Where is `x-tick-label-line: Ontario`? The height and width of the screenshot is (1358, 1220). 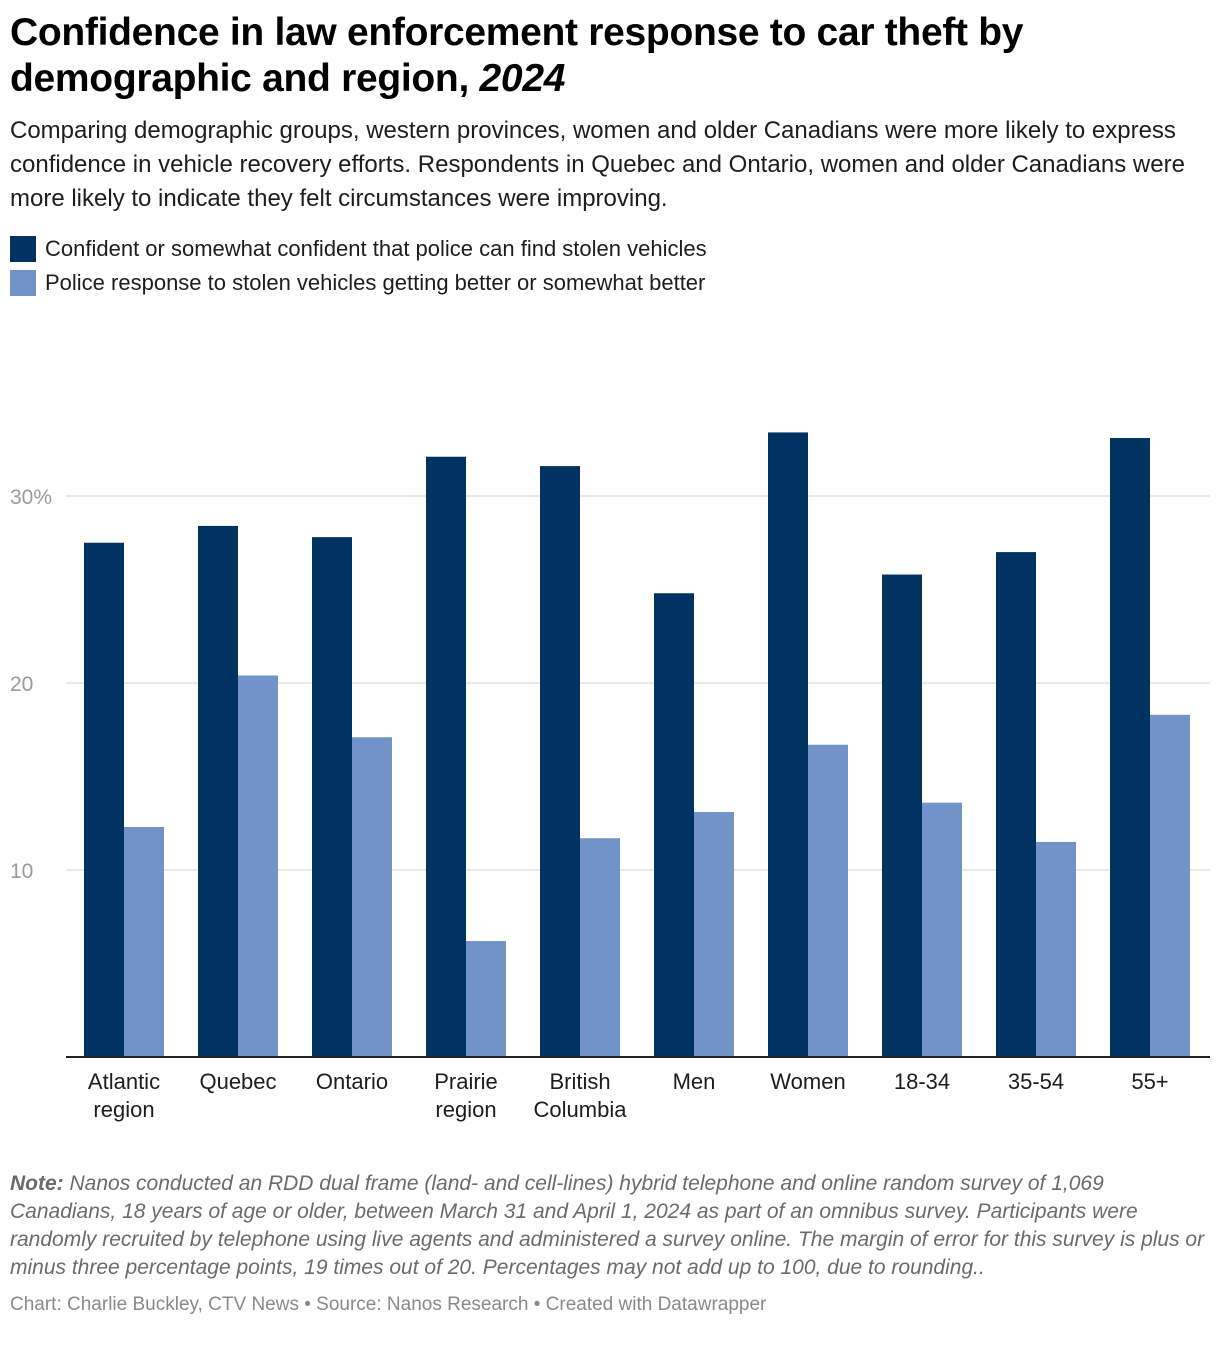
x-tick-label-line: Ontario is located at coordinates (352, 1081).